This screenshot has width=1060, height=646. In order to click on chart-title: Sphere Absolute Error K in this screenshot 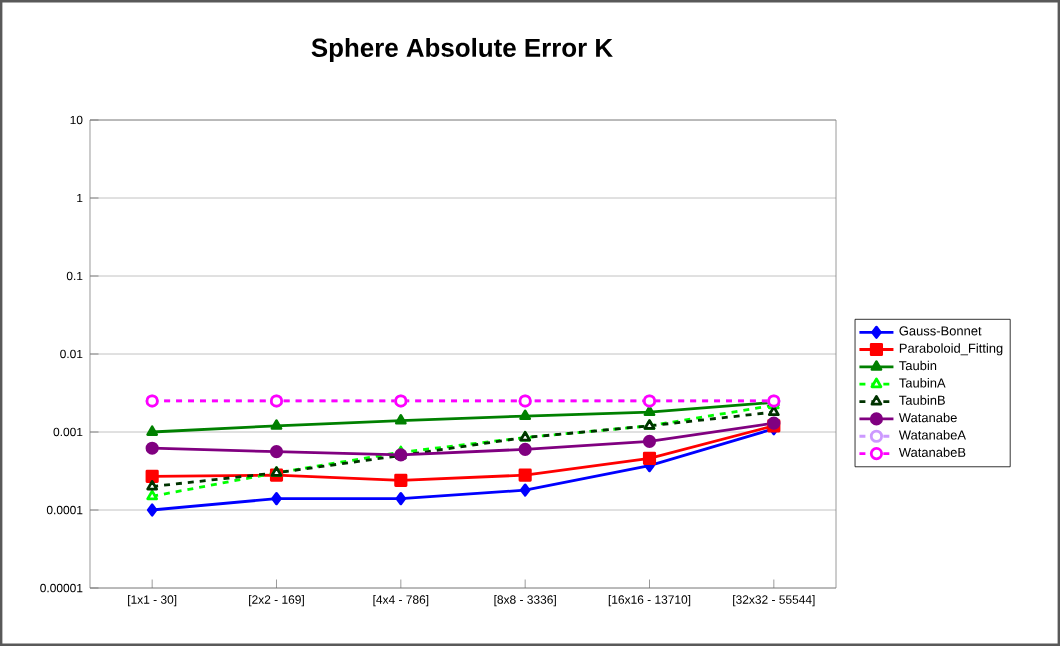, I will do `click(462, 50)`.